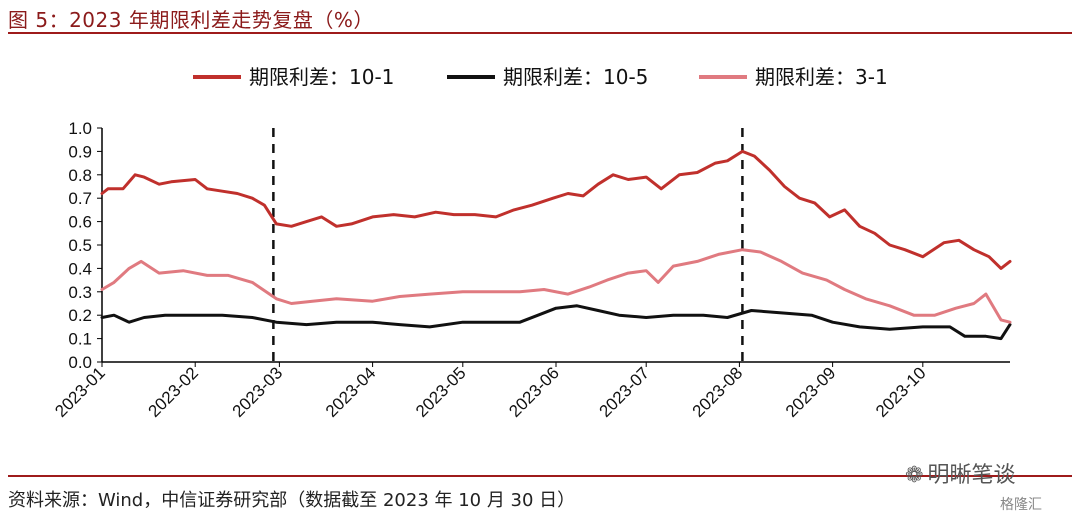 This screenshot has height=519, width=1080. What do you see at coordinates (80, 339) in the screenshot?
I see `y-tick-label: 0.1` at bounding box center [80, 339].